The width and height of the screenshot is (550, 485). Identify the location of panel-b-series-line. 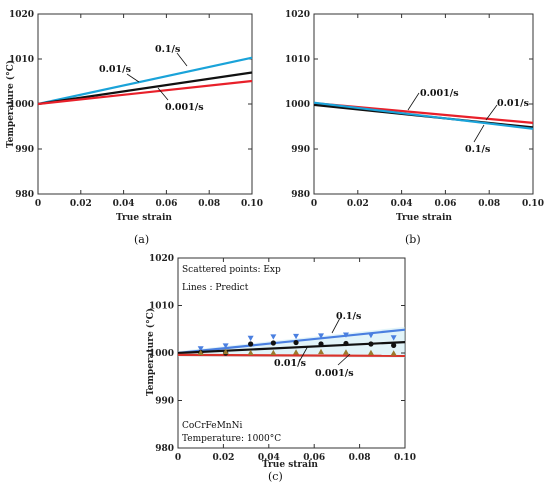
(423, 115).